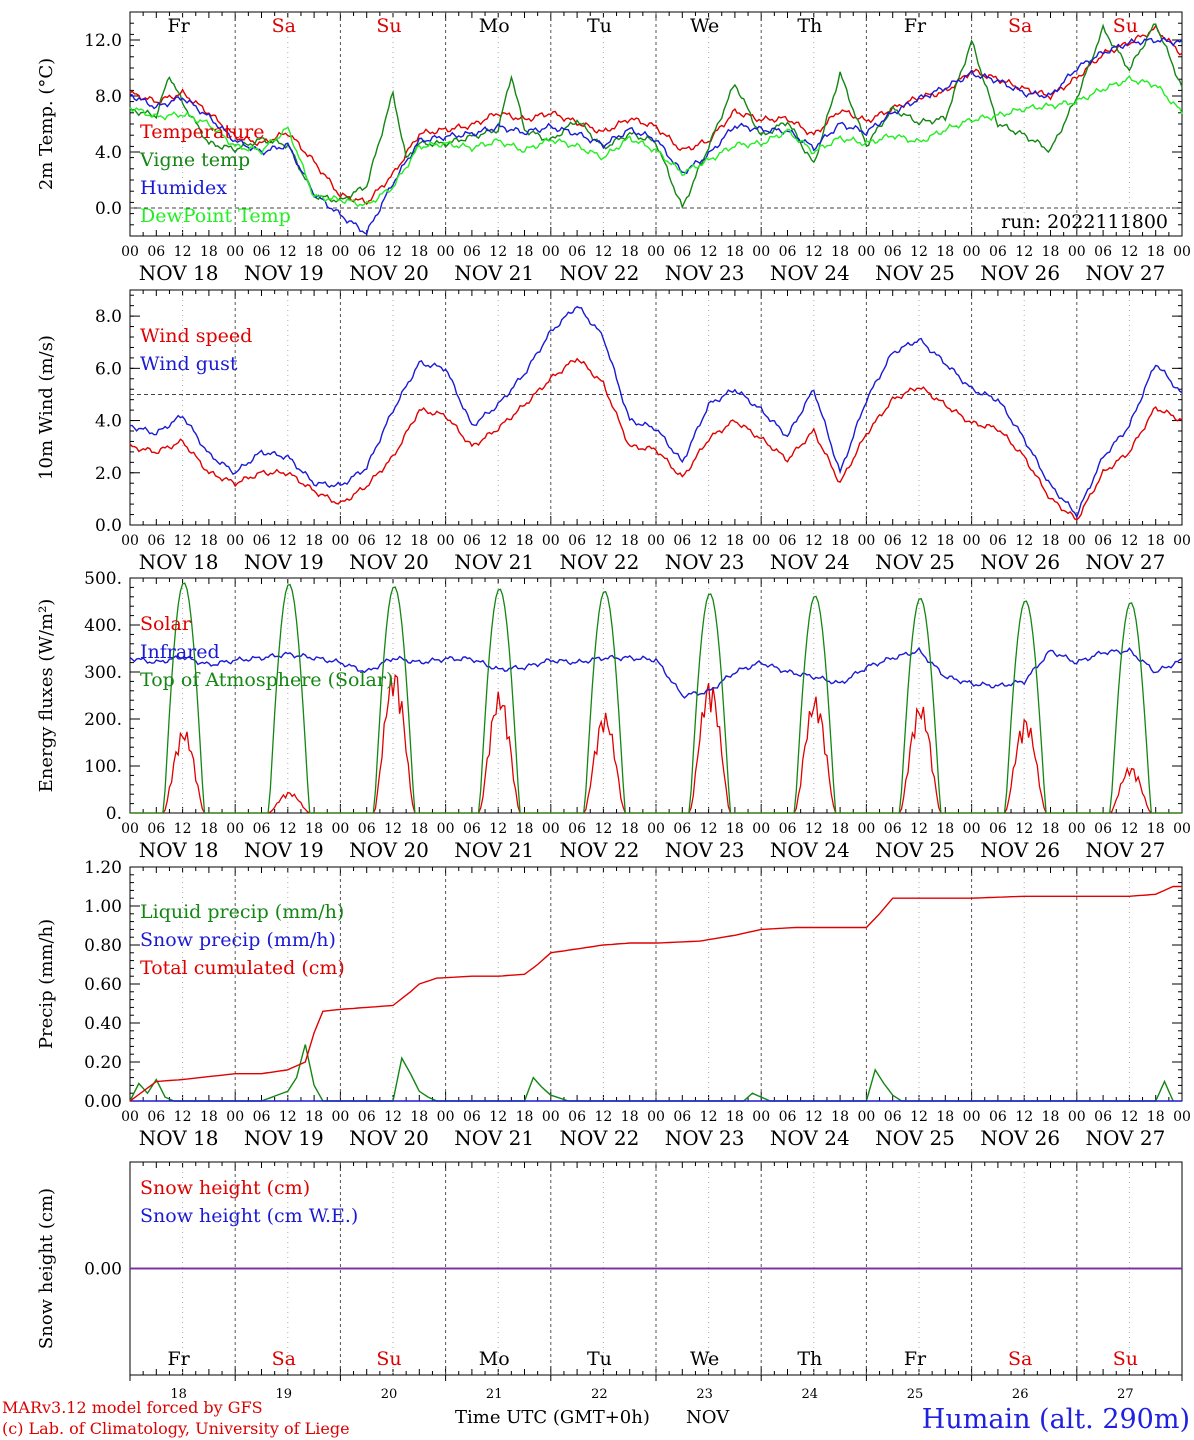 The image size is (1194, 1440). What do you see at coordinates (656, 743) in the screenshot?
I see `series-solar` at bounding box center [656, 743].